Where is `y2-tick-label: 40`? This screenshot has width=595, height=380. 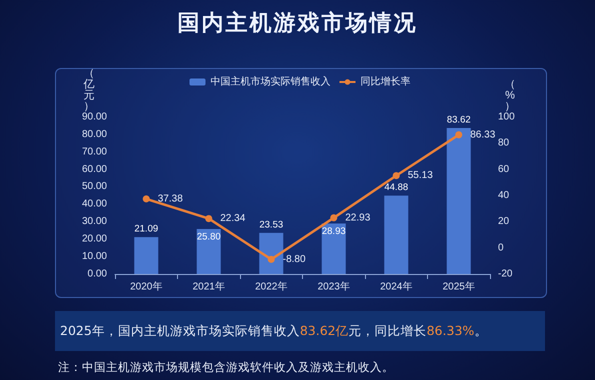 y2-tick-label: 40 is located at coordinates (504, 195).